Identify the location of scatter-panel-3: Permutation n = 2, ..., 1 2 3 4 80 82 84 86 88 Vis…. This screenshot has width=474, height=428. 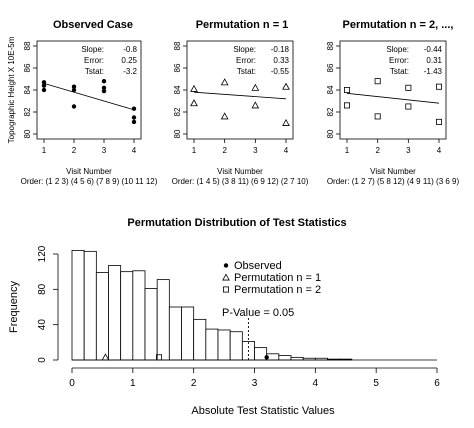
(393, 102).